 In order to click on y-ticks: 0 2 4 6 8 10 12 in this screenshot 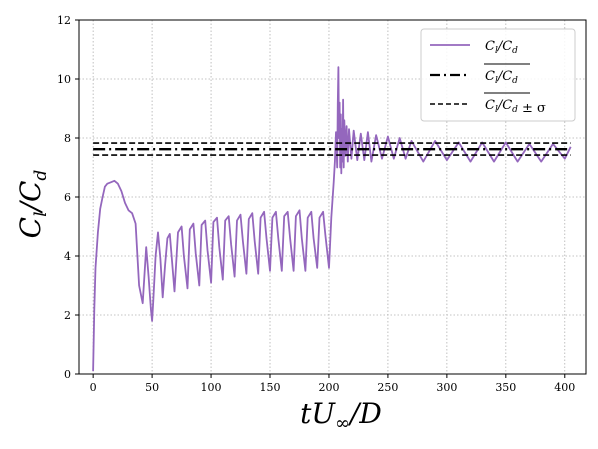, I will do `click(68, 197)`.